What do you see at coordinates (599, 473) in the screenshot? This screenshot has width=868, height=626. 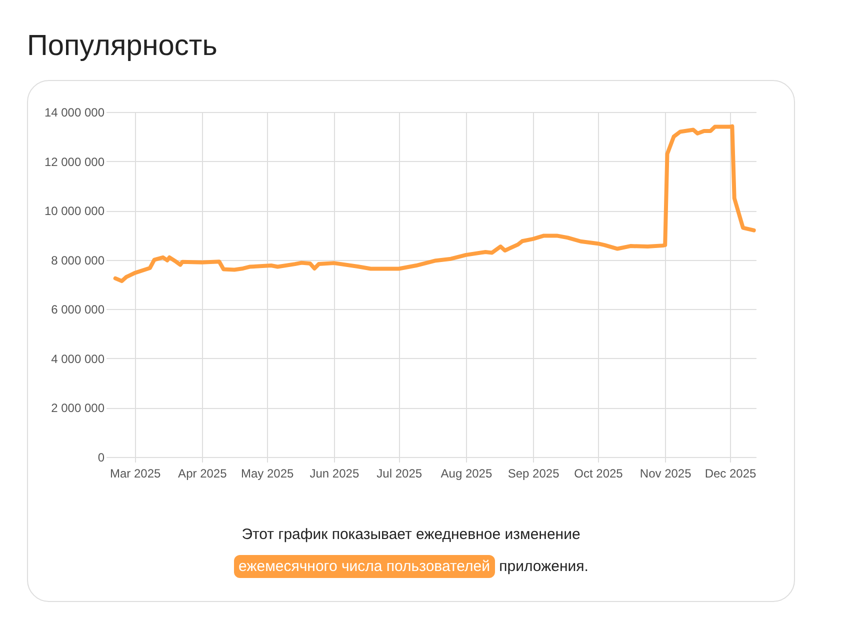 I see `x-tick-label: Oct 2025` at bounding box center [599, 473].